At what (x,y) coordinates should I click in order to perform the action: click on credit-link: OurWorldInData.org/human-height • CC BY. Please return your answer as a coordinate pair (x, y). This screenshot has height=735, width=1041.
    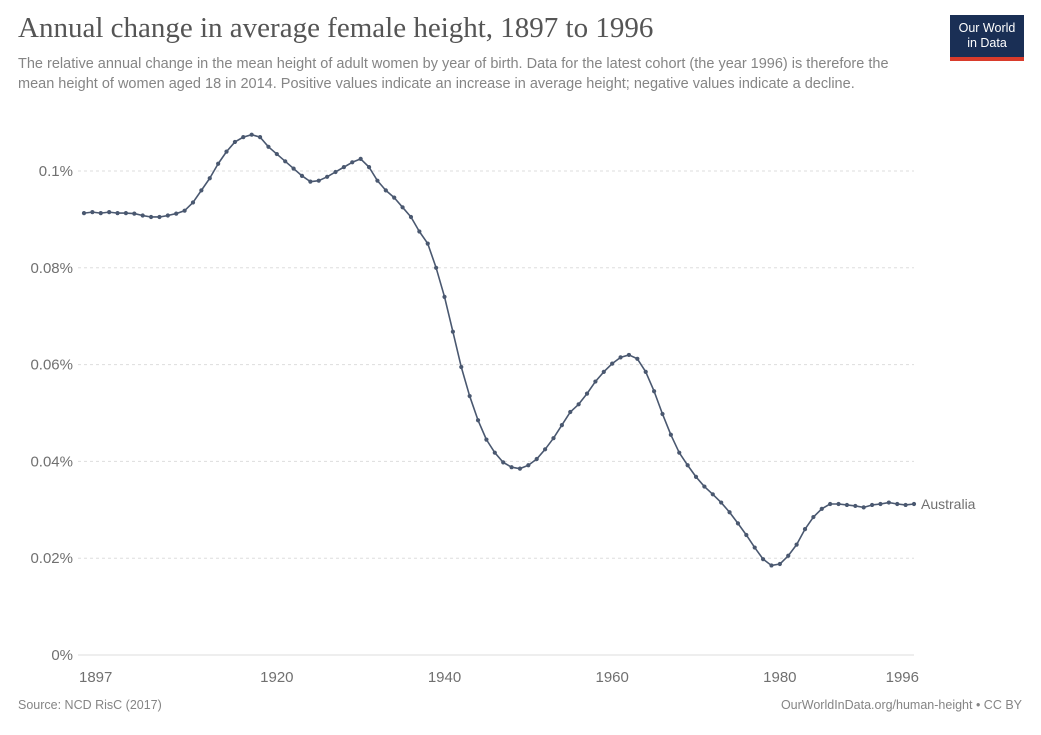
    Looking at the image, I should click on (901, 705).